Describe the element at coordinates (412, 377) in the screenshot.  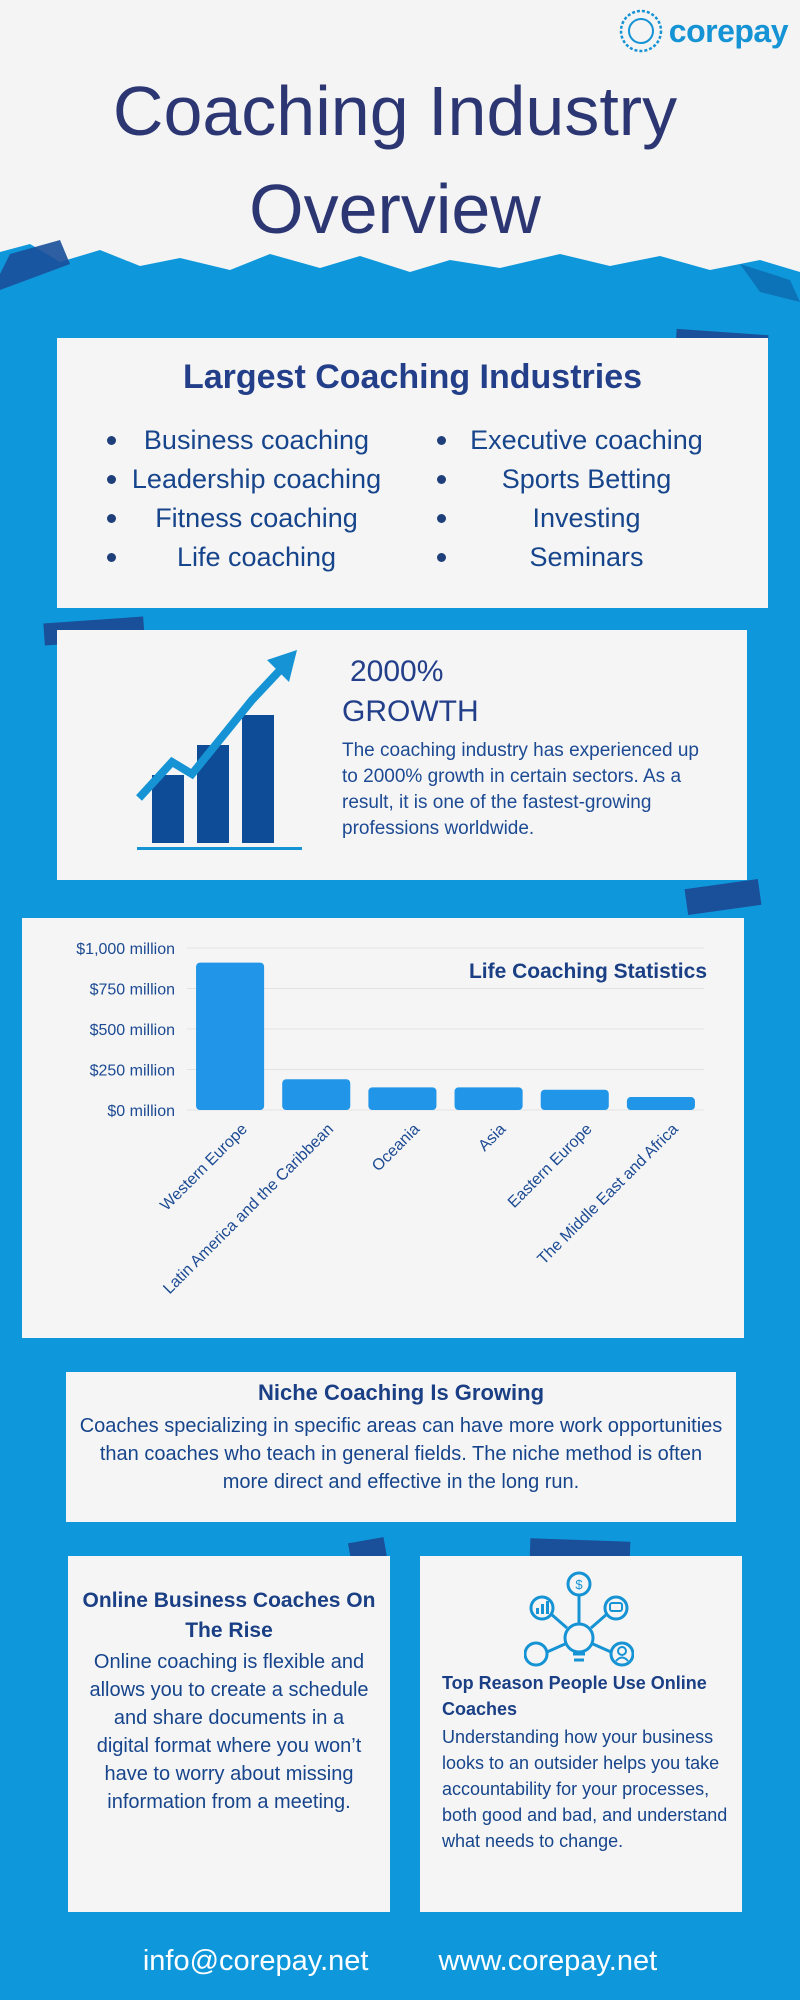
I see `industries-title: Largest Coaching Industries` at that location.